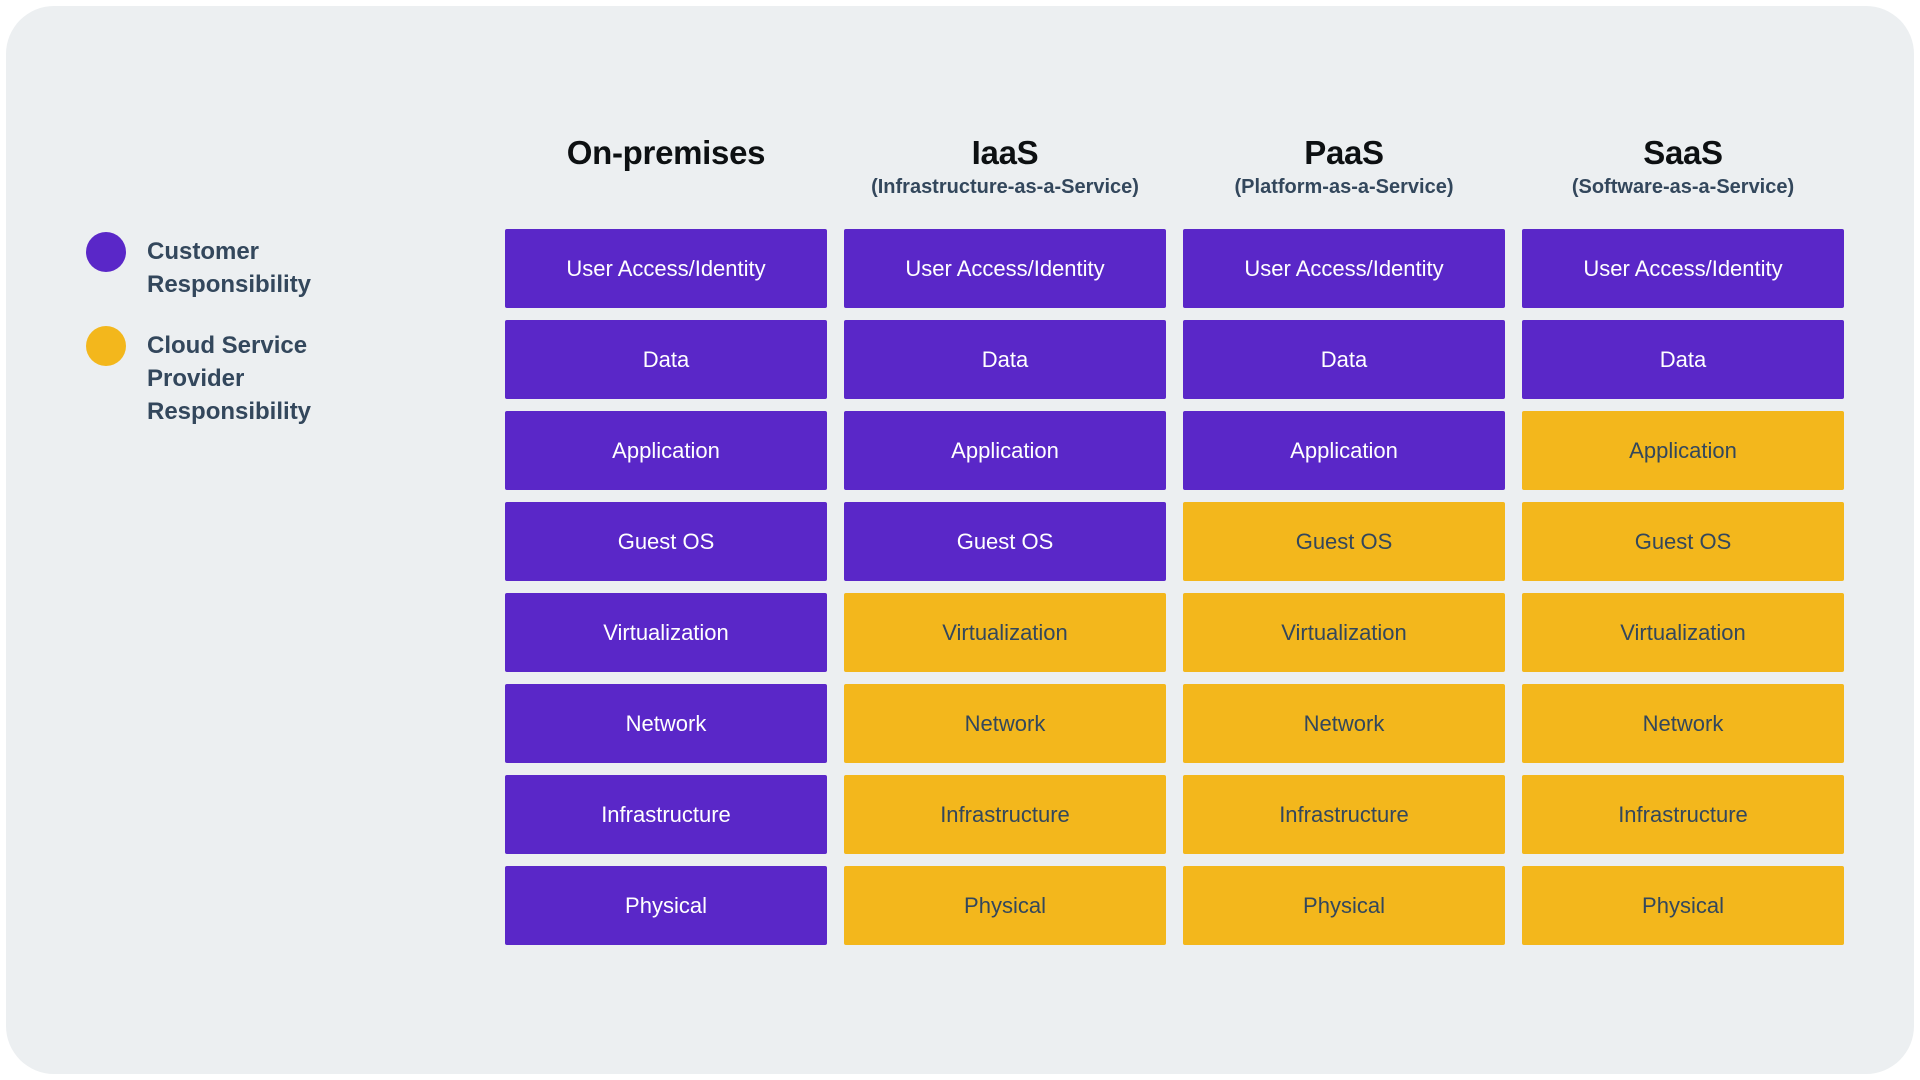 This screenshot has width=1920, height=1080. I want to click on column-header: On-premises, so click(666, 180).